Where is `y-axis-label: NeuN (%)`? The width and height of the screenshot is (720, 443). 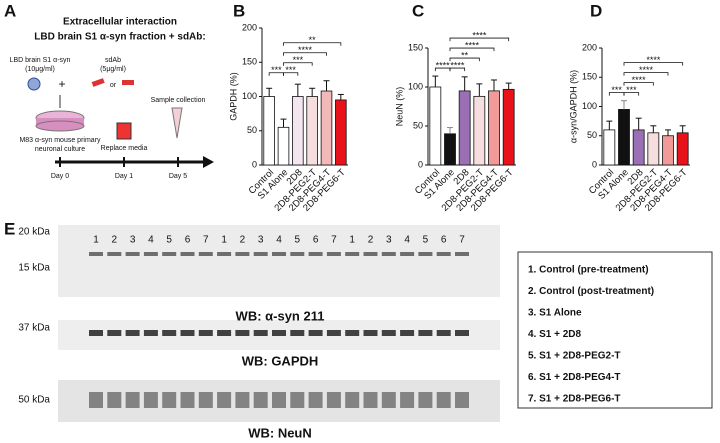 y-axis-label: NeuN (%) is located at coordinates (399, 107).